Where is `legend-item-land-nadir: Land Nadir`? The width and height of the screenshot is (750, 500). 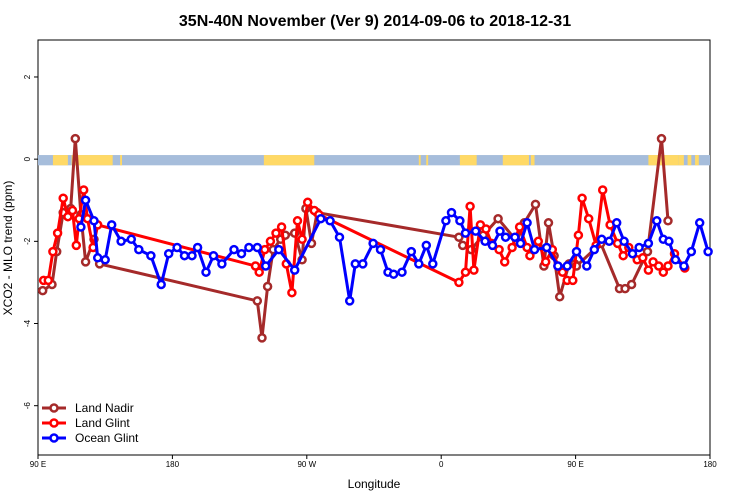
legend-item-land-nadir: Land Nadir is located at coordinates (88, 408).